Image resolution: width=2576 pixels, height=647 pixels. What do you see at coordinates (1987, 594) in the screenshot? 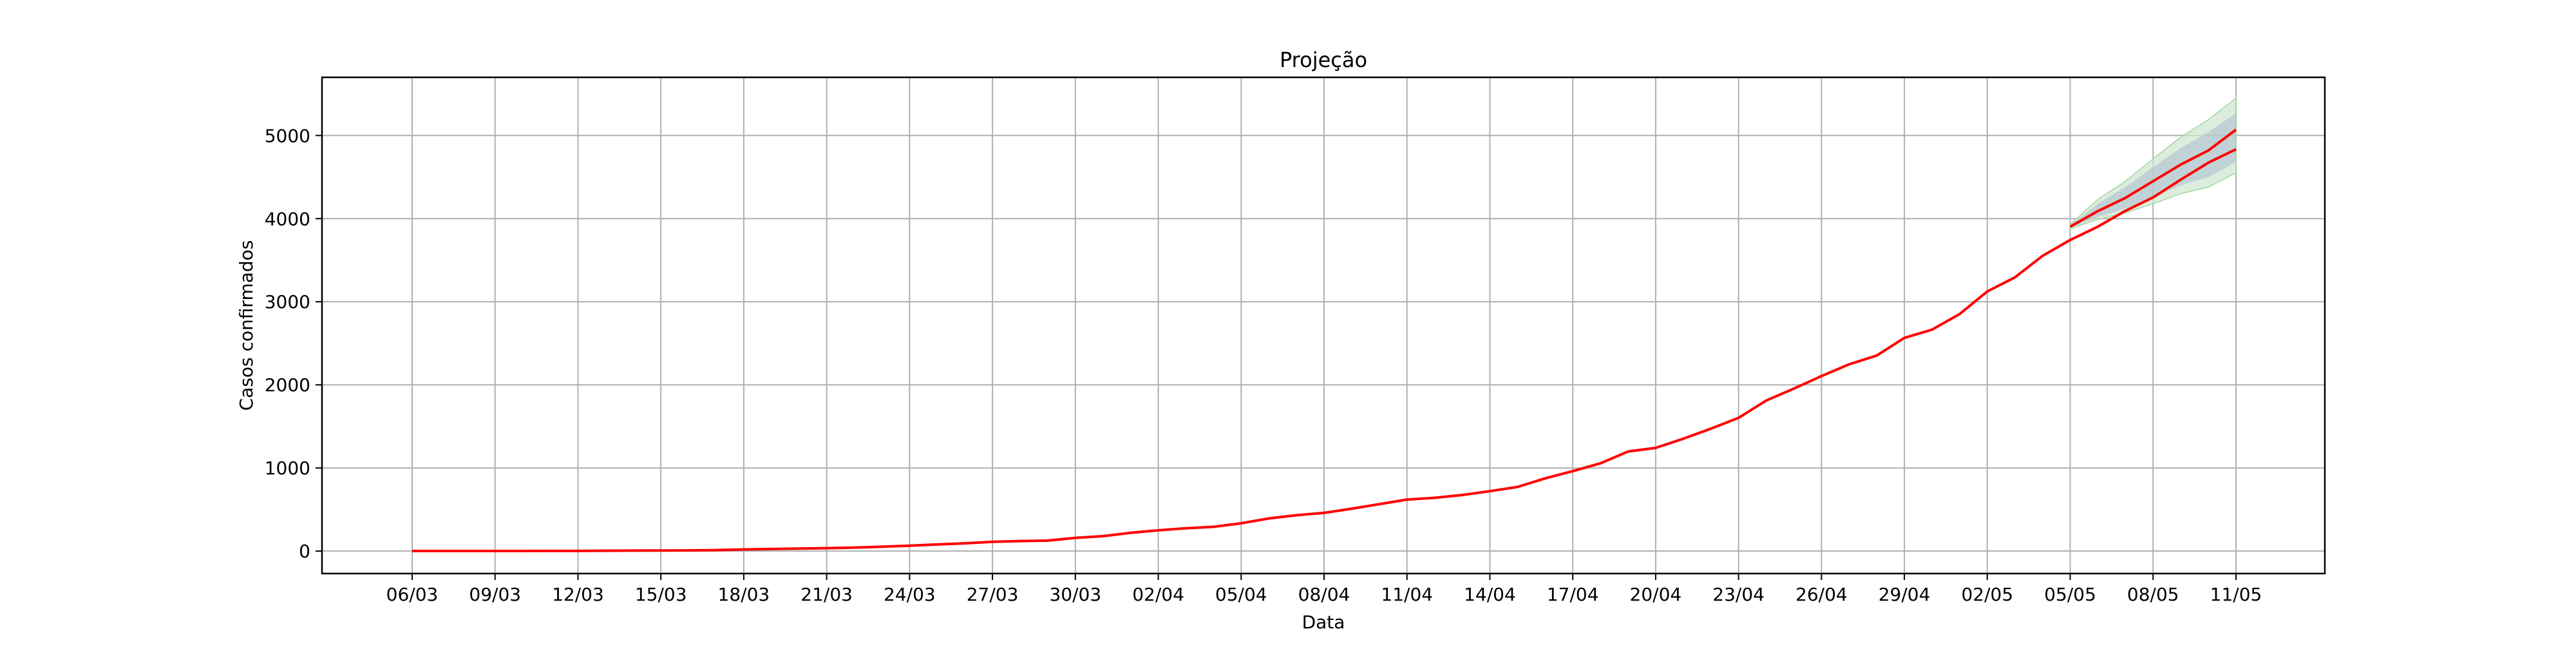
I see `x-tick-label: 02/05` at bounding box center [1987, 594].